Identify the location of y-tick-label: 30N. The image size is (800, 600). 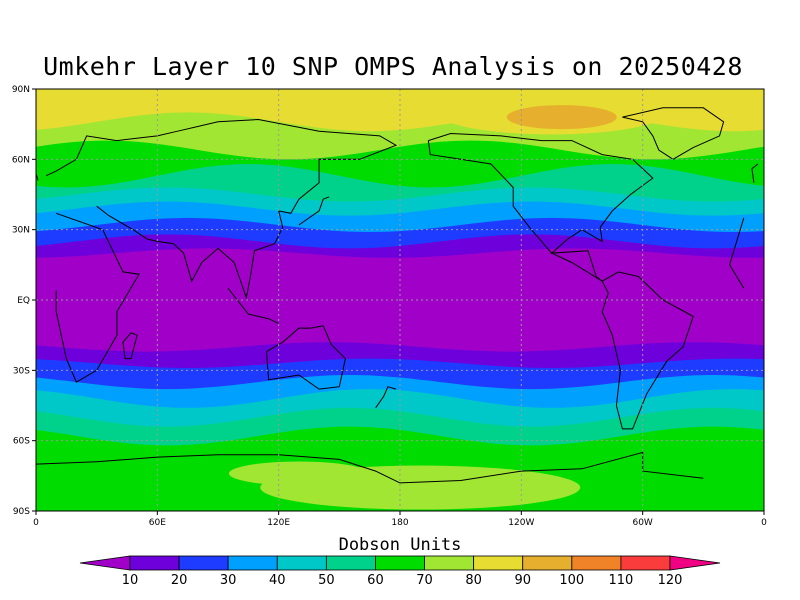
(21, 231).